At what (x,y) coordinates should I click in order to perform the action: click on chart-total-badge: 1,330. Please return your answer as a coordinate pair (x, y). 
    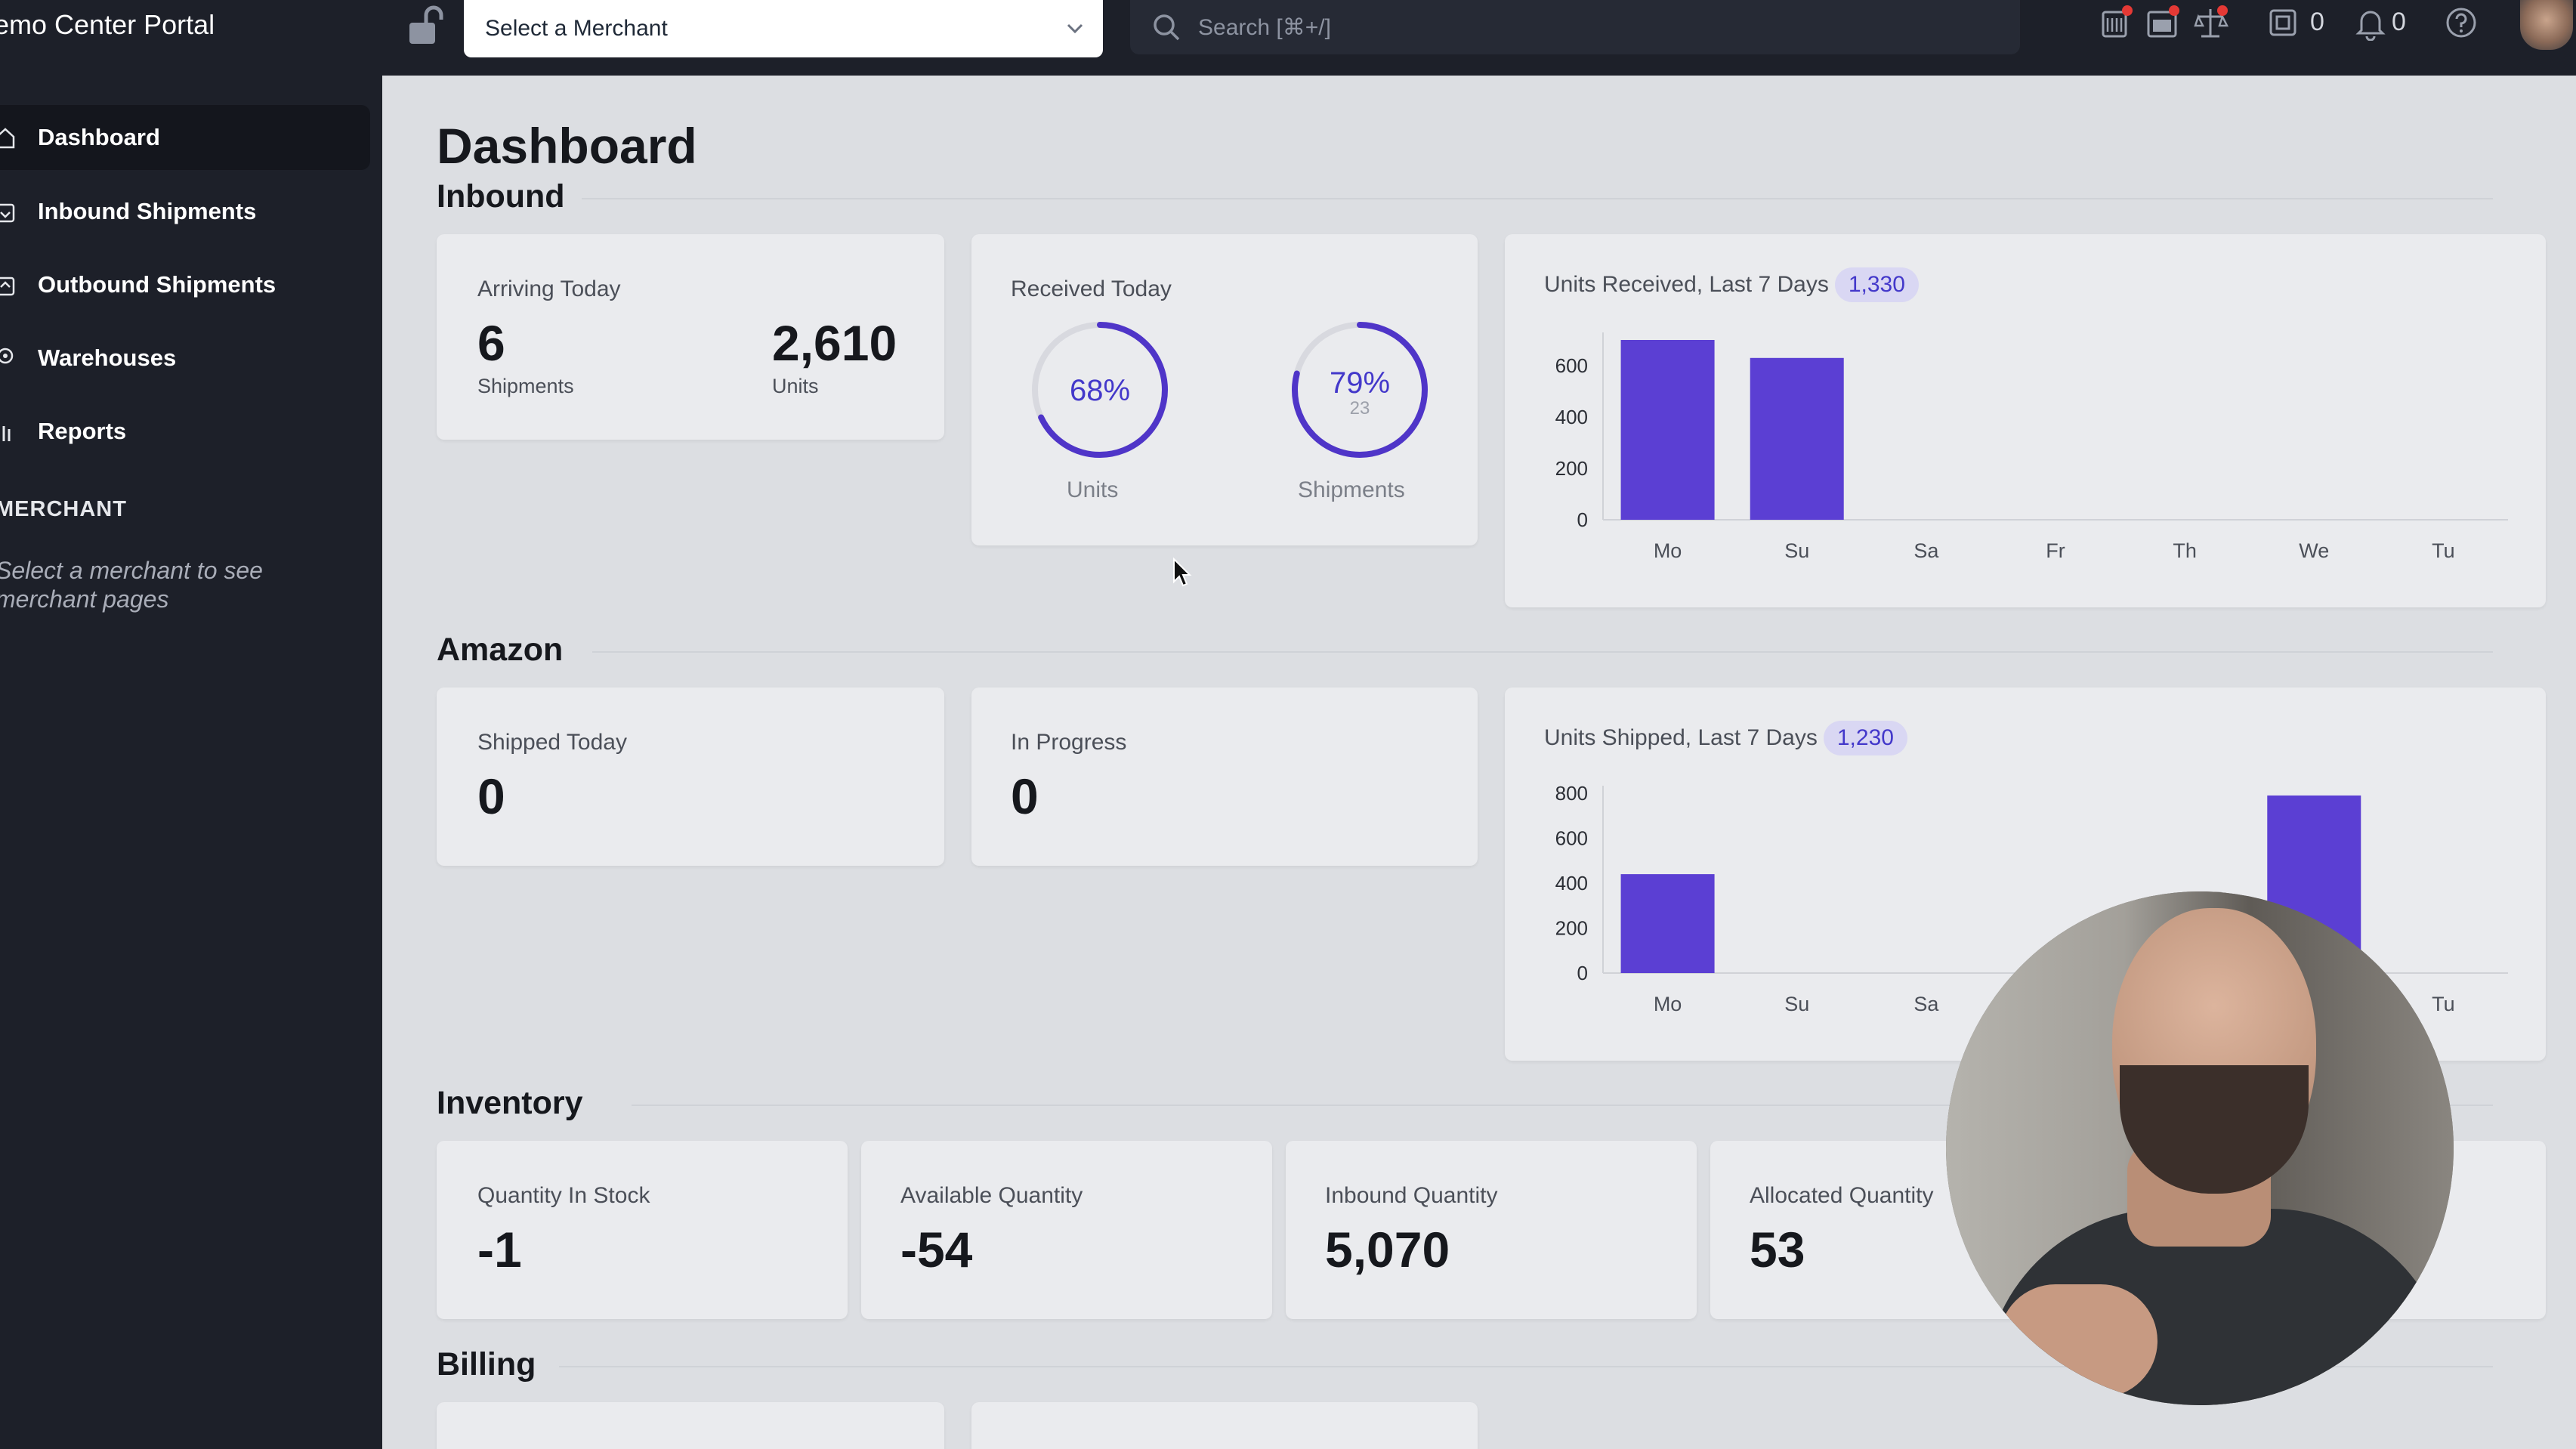
    Looking at the image, I should click on (1876, 285).